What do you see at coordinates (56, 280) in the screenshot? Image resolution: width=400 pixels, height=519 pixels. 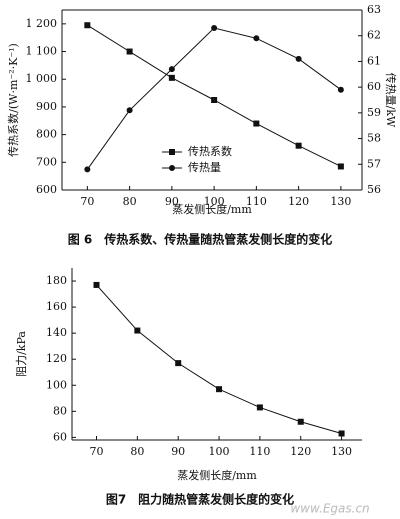 I see `y-tick-label: 180` at bounding box center [56, 280].